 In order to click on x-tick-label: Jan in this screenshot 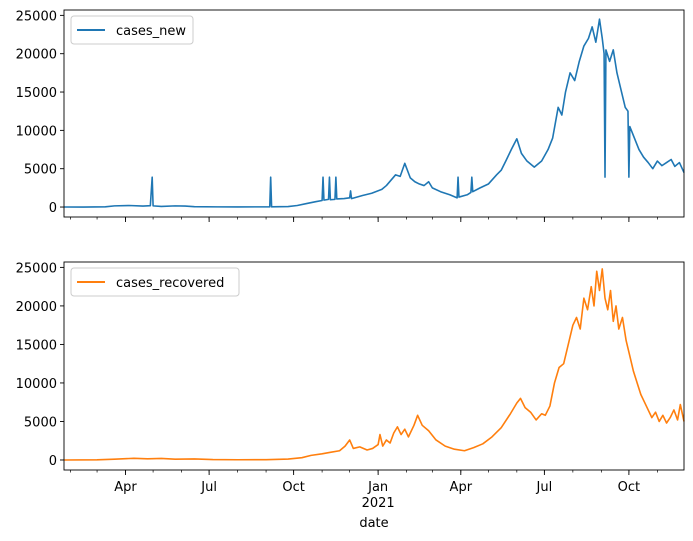, I will do `click(377, 487)`.